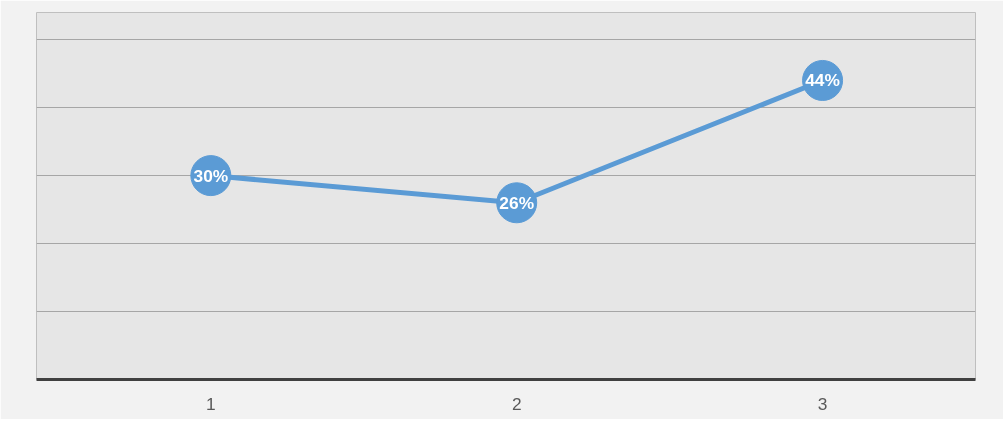  What do you see at coordinates (517, 202) in the screenshot?
I see `data-label: 26%` at bounding box center [517, 202].